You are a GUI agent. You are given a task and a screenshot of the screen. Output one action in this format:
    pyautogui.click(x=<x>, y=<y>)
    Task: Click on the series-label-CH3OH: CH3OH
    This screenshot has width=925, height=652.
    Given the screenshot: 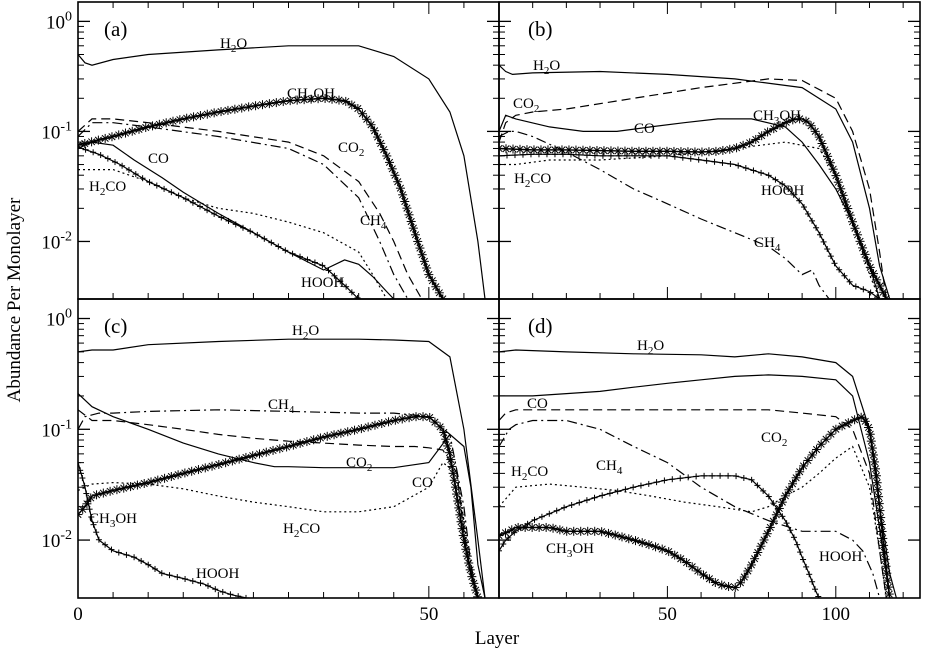 What is the action you would take?
    pyautogui.click(x=113, y=520)
    